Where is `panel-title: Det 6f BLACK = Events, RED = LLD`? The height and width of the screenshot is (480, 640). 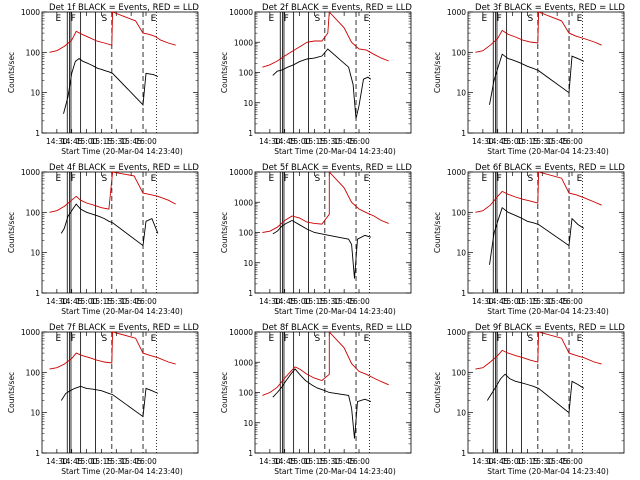 panel-title: Det 6f BLACK = Events, RED = LLD is located at coordinates (550, 168).